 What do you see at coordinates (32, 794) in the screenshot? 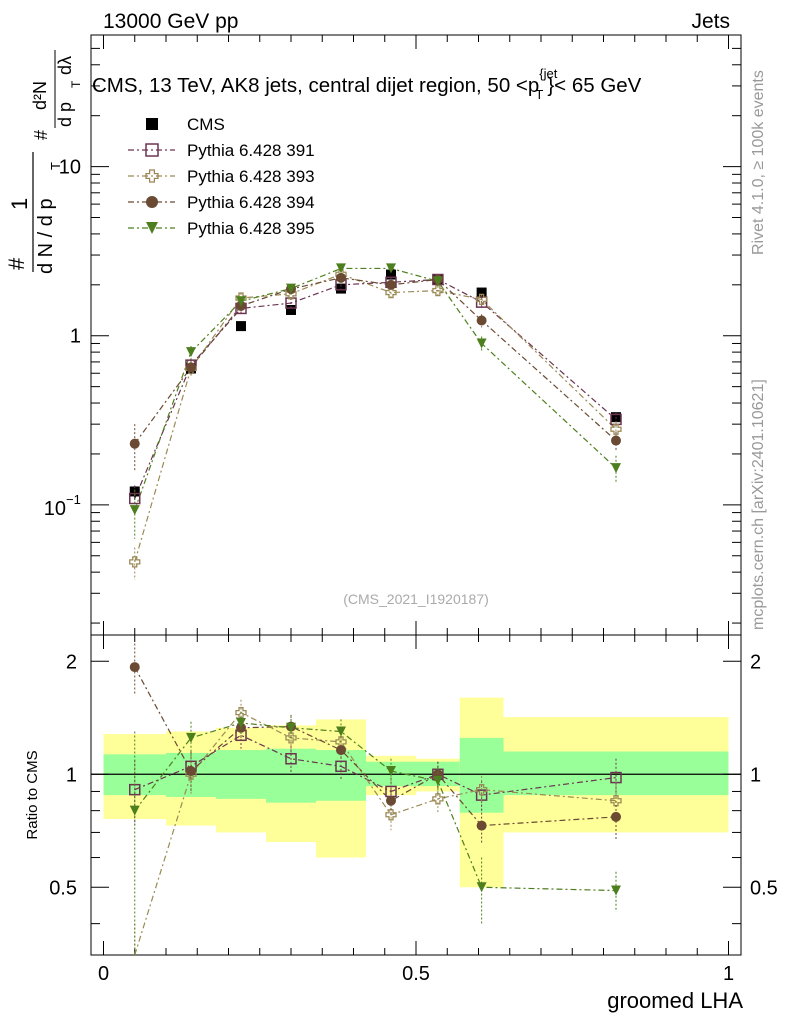
I see `y-axis-label-ratio: Ratio to CMS` at bounding box center [32, 794].